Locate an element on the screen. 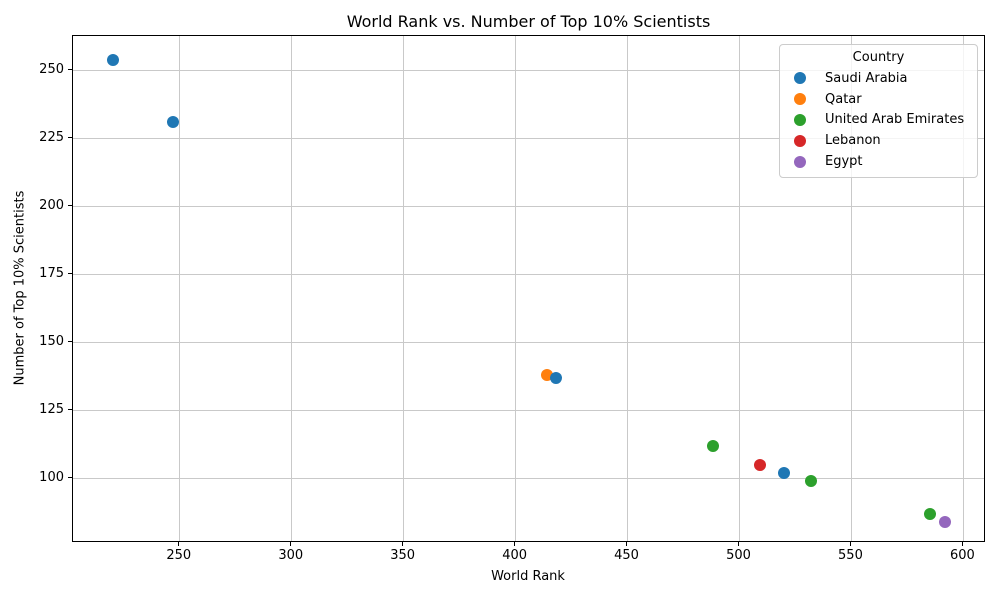 This screenshot has width=1000, height=600. legend-item-label: Saudi Arabia is located at coordinates (866, 78).